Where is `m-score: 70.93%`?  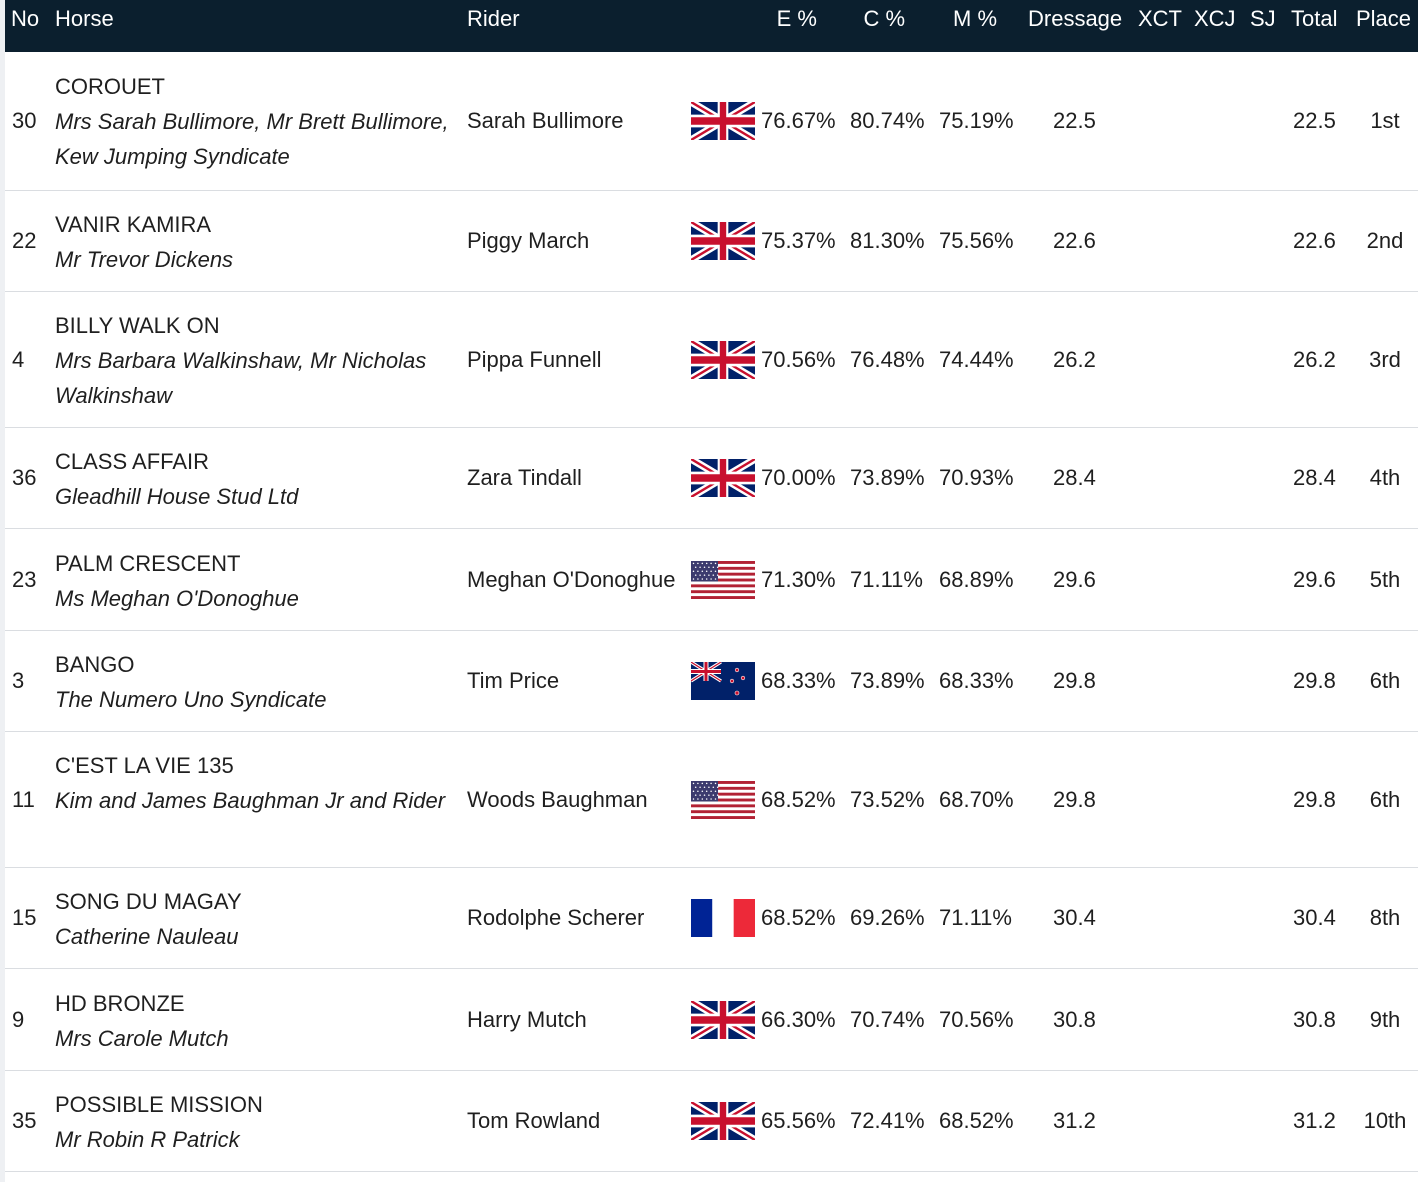
m-score: 70.93% is located at coordinates (976, 477).